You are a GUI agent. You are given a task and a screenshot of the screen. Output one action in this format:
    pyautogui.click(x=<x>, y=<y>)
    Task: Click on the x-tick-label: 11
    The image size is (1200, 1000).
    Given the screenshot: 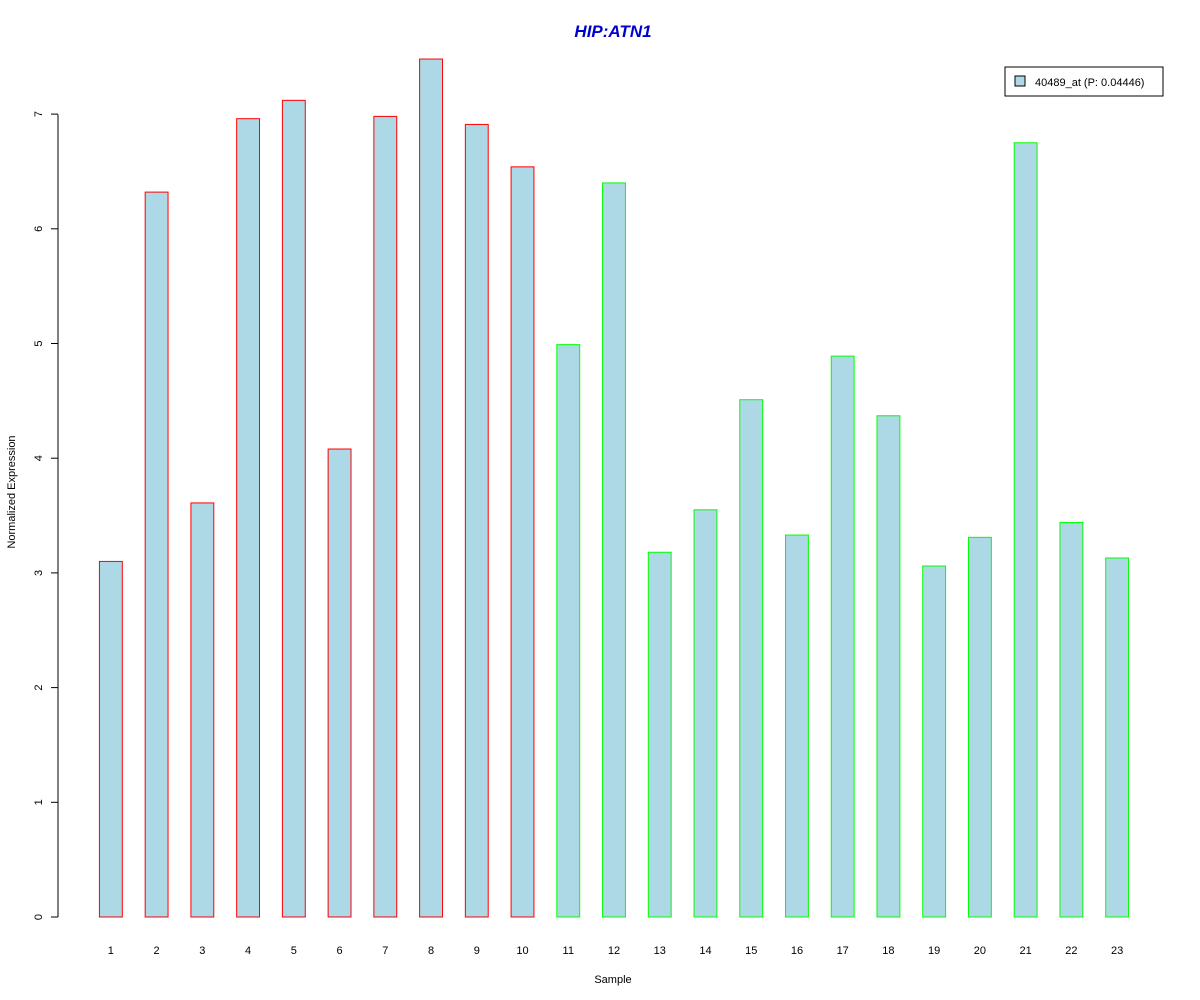 What is the action you would take?
    pyautogui.click(x=568, y=951)
    